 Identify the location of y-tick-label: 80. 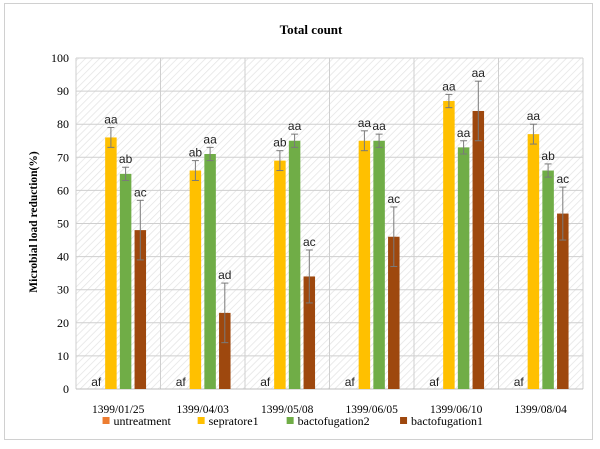
(63, 124).